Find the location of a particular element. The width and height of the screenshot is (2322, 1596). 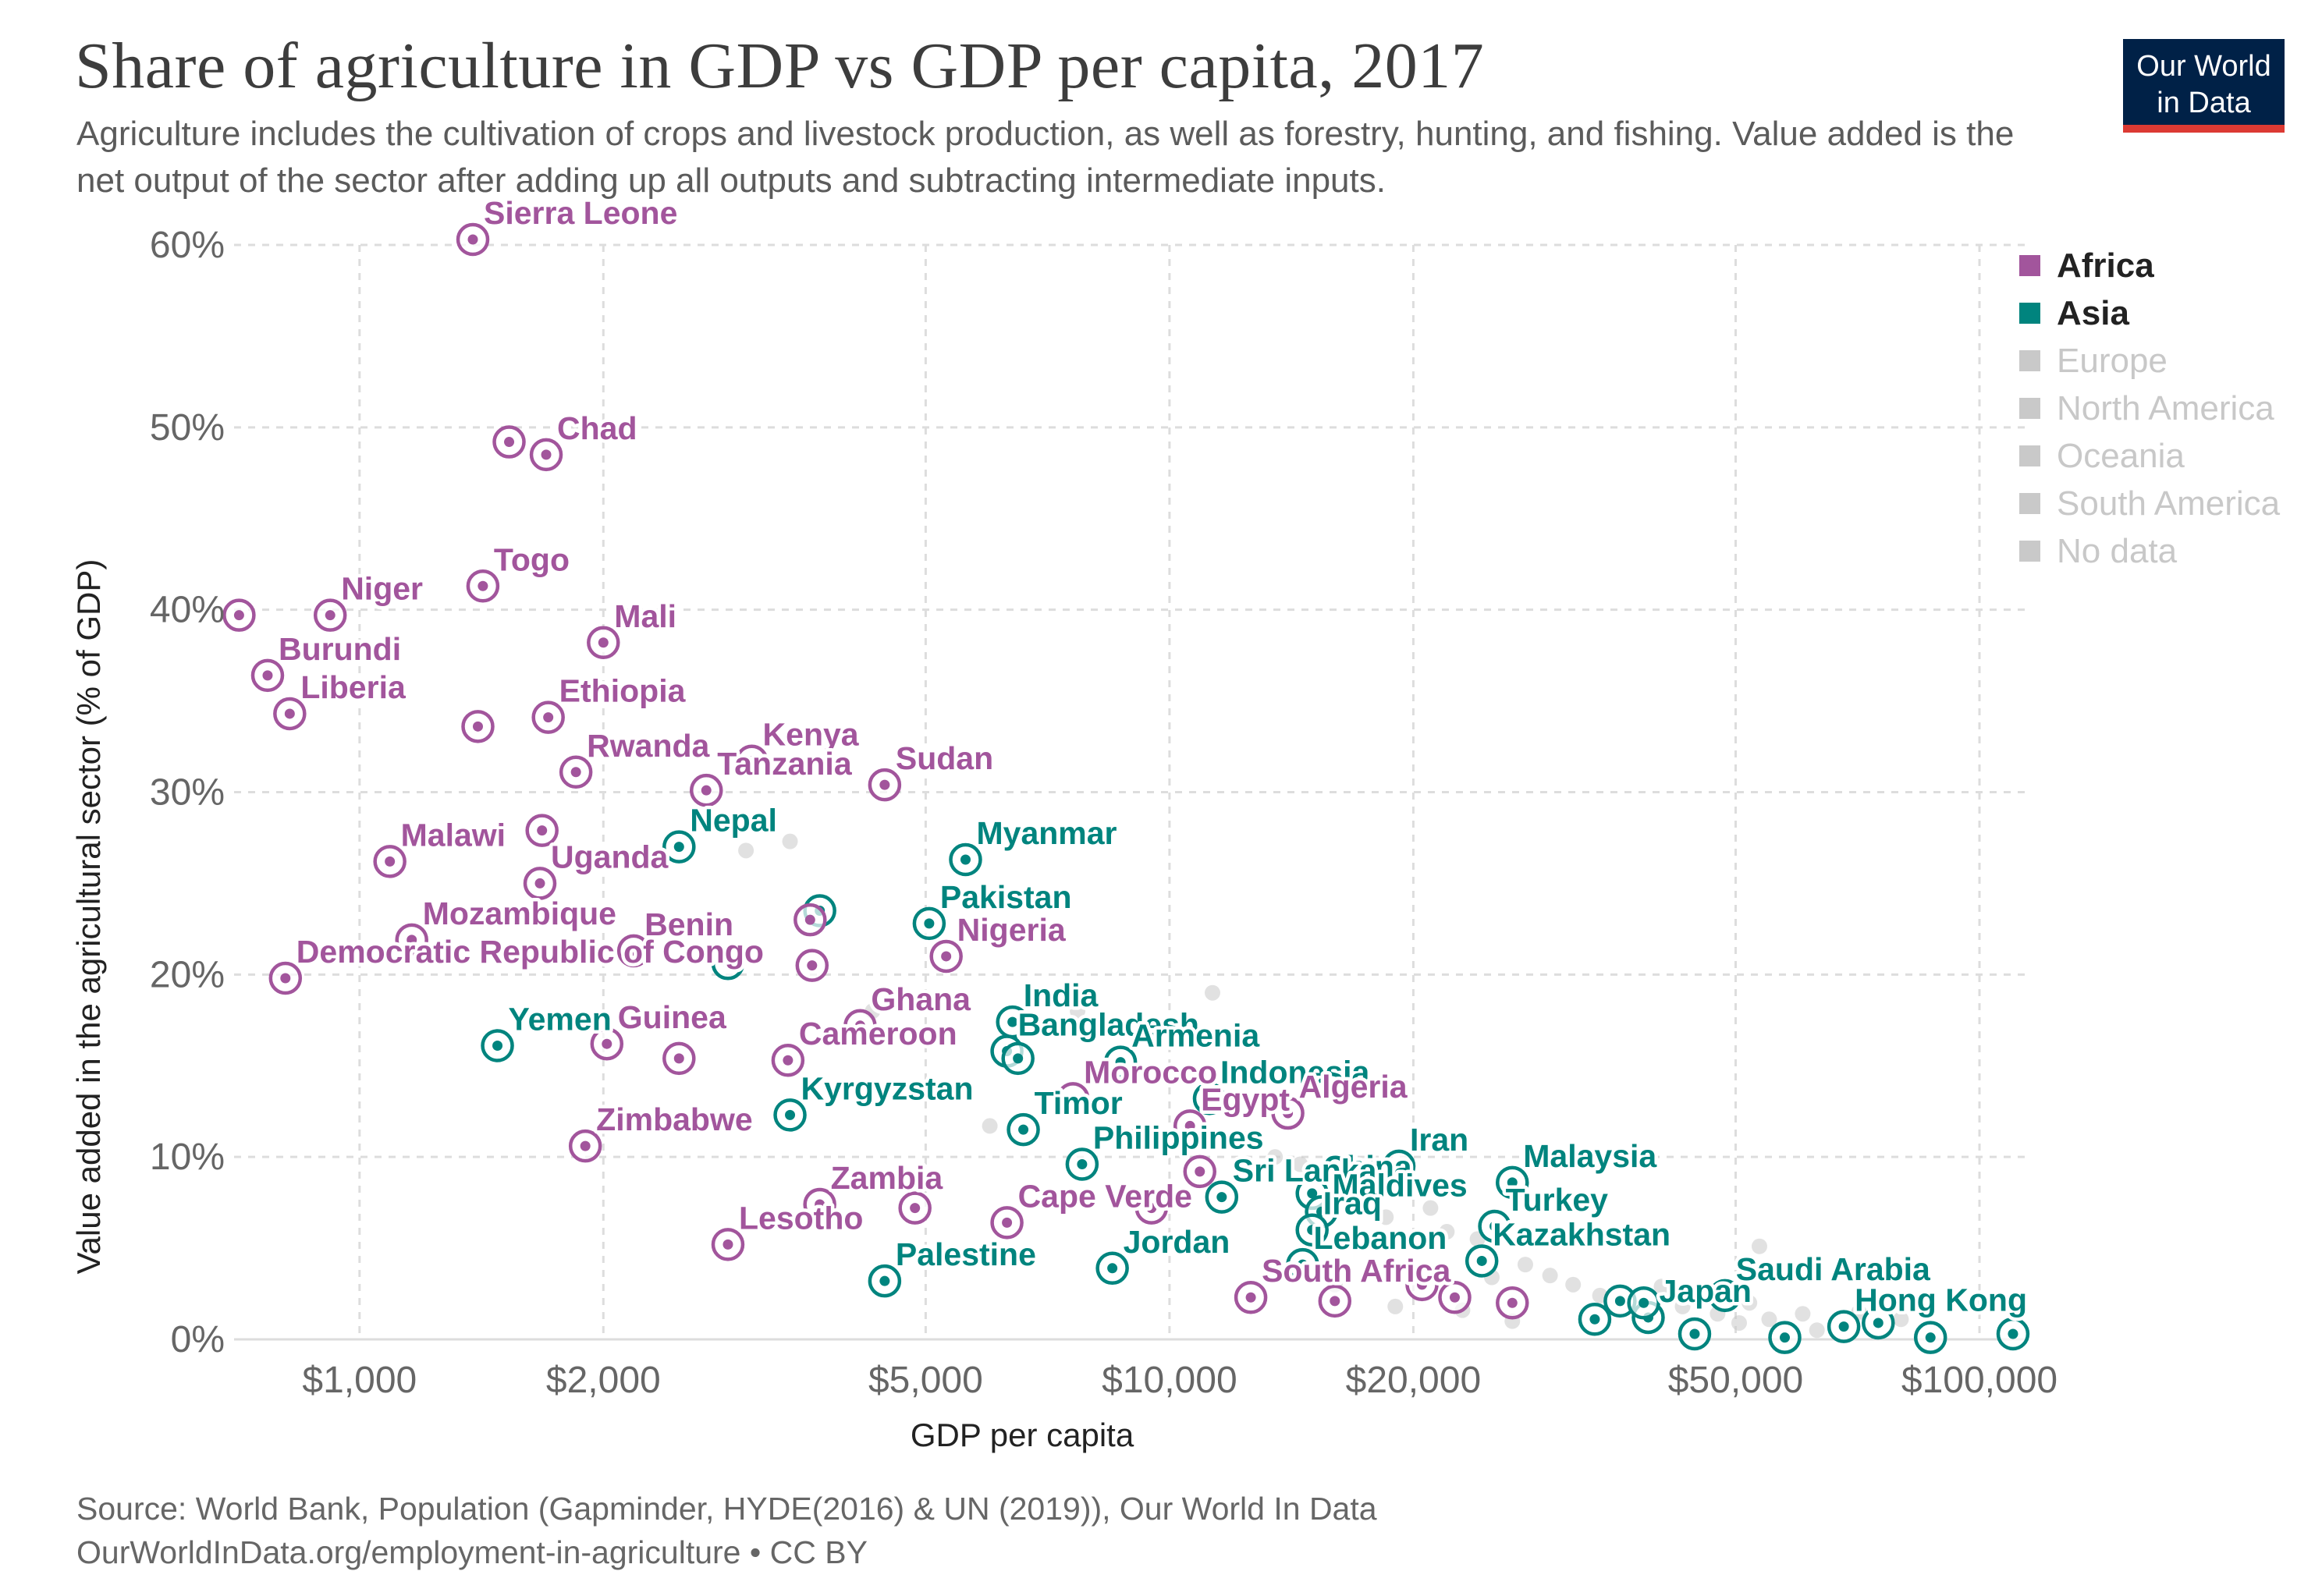

legend-item-europe: Europe is located at coordinates (2149, 361).